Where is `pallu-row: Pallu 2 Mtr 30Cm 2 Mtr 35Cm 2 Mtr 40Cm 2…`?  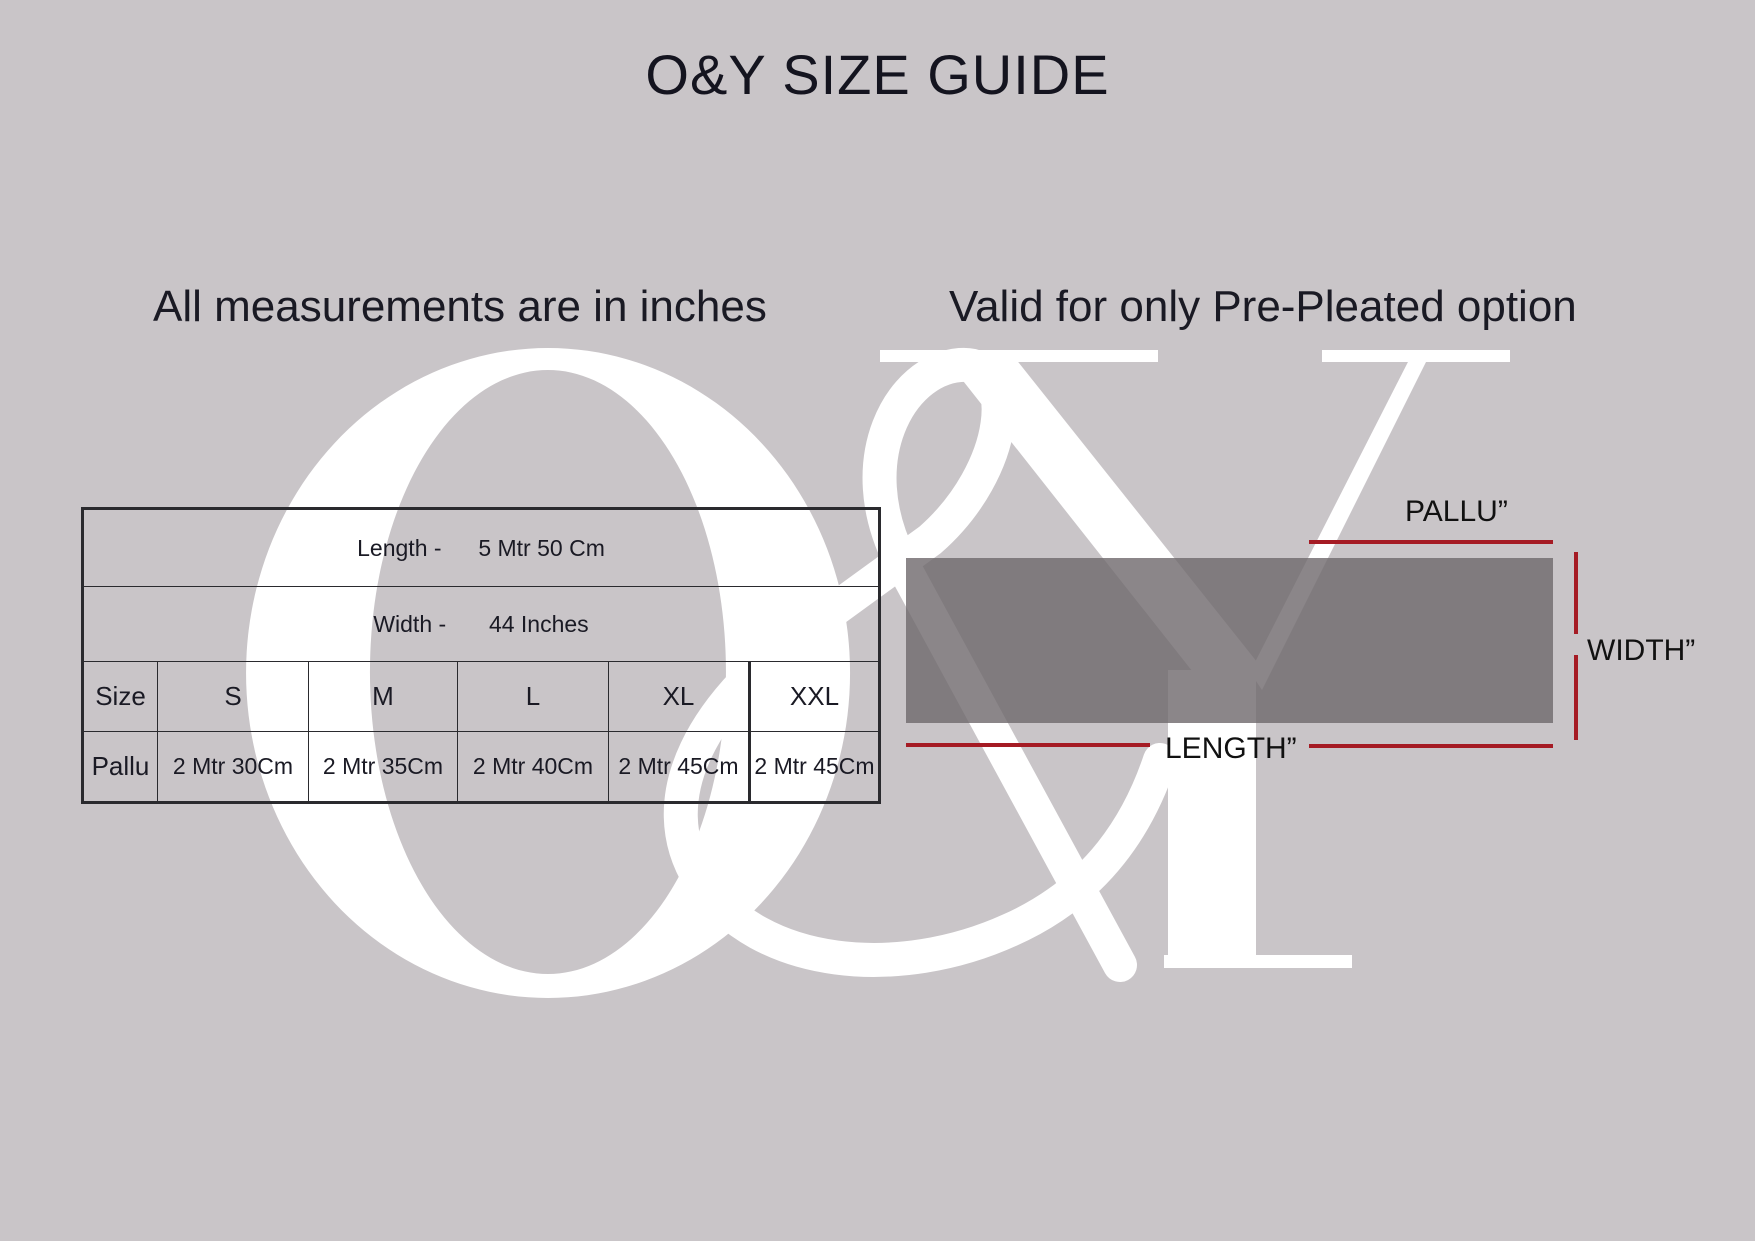
pallu-row: Pallu 2 Mtr 30Cm 2 Mtr 35Cm 2 Mtr 40Cm 2… is located at coordinates (481, 767).